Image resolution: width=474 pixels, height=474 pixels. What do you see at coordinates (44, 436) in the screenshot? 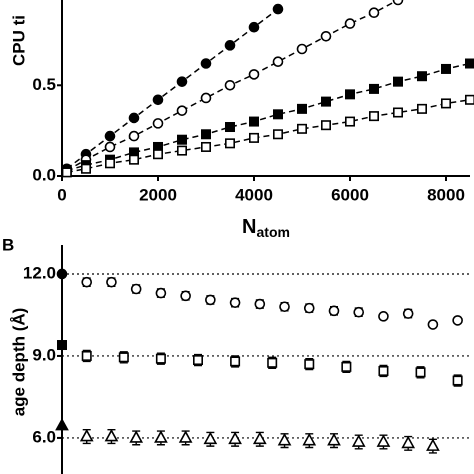
I see `y-tick-label: 6.0` at bounding box center [44, 436].